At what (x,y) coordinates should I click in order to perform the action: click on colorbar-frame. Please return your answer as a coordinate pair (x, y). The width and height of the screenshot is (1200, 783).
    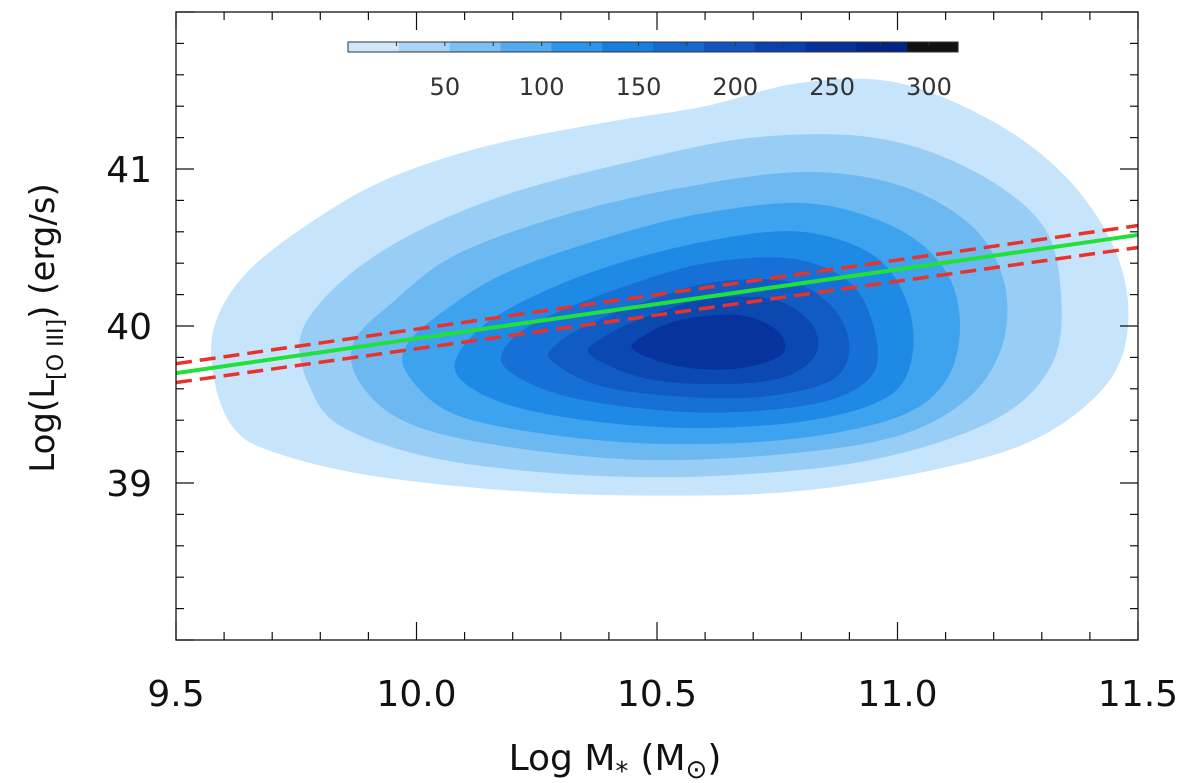
    Looking at the image, I should click on (653, 47).